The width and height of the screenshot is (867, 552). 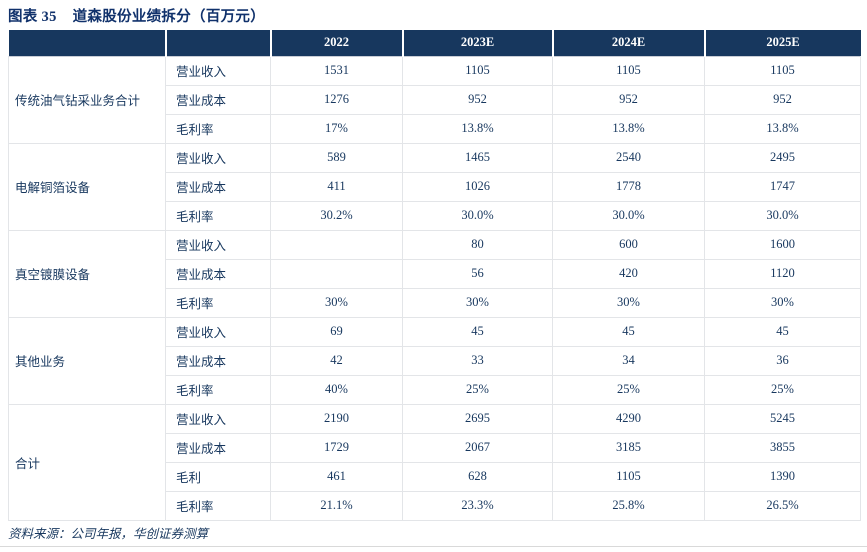 I want to click on bottom-divider, so click(x=433, y=546).